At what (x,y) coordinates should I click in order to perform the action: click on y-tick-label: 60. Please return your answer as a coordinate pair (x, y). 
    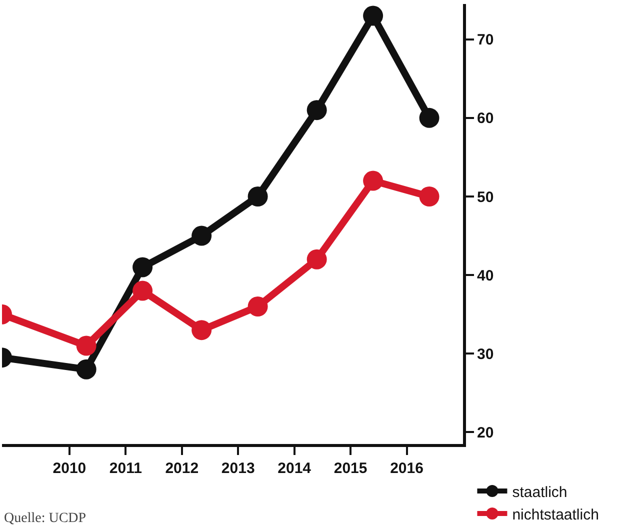
    Looking at the image, I should click on (485, 119).